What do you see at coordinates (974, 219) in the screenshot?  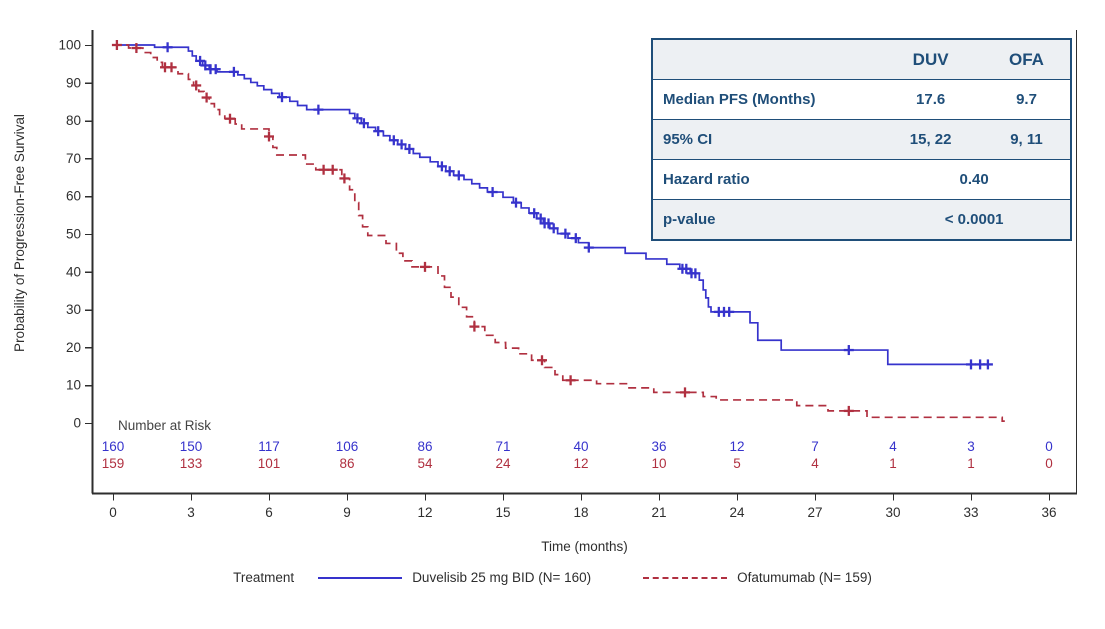 I see `stats-p-value: < 0.0001` at bounding box center [974, 219].